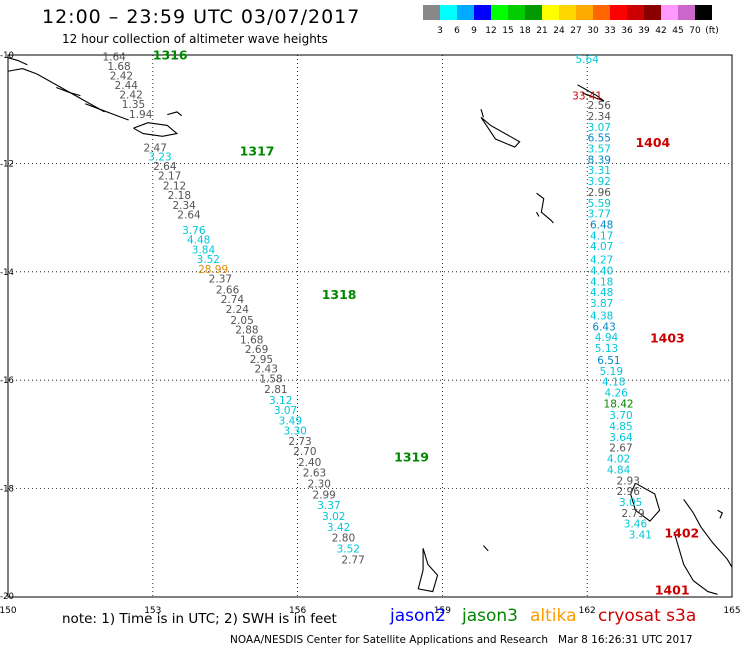 This screenshot has height=650, width=740. I want to click on swh-value: 4.26, so click(616, 393).